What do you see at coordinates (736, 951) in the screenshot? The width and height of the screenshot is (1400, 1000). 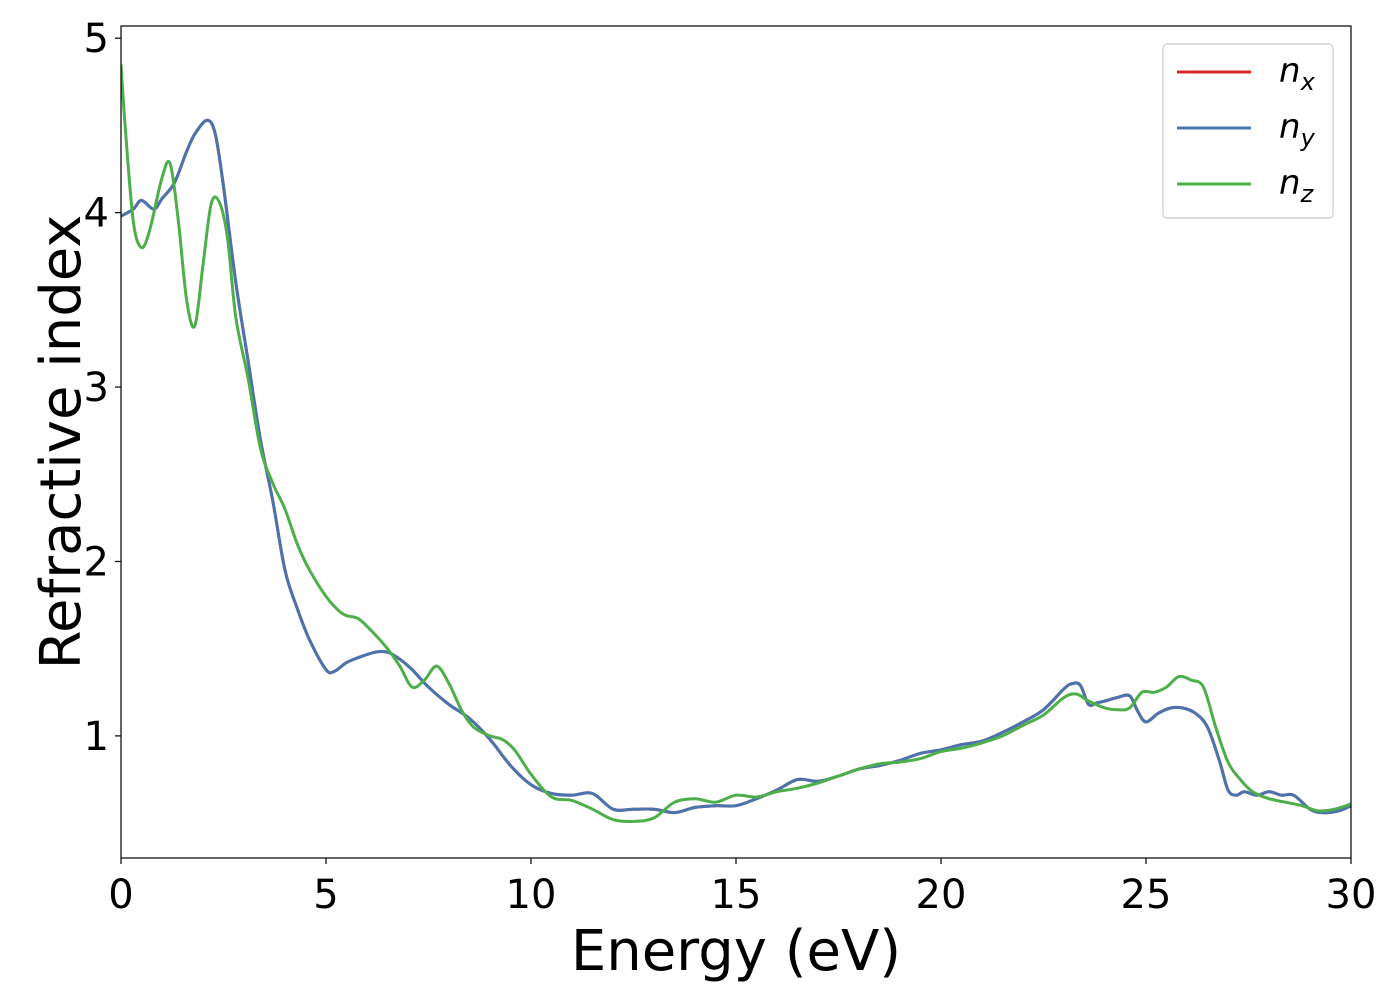 I see `x-axis-label: Energy (eV)` at bounding box center [736, 951].